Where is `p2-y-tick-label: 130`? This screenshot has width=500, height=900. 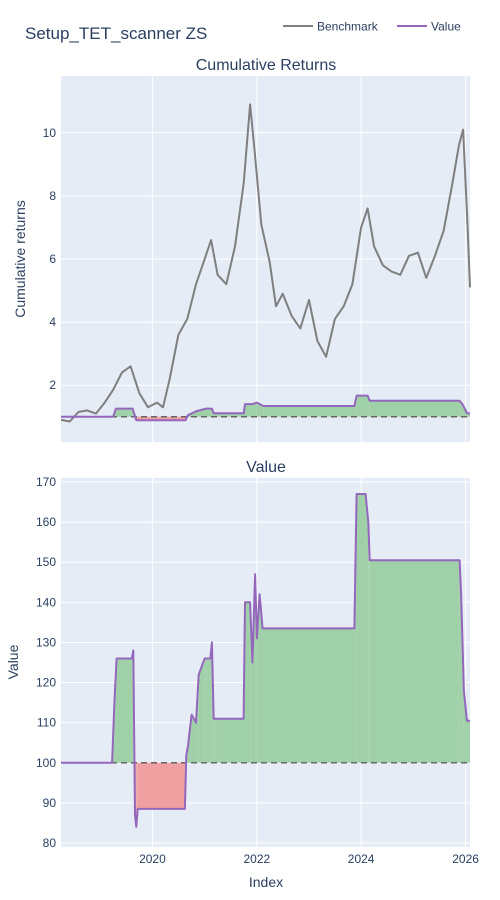 p2-y-tick-label: 130 is located at coordinates (46, 642).